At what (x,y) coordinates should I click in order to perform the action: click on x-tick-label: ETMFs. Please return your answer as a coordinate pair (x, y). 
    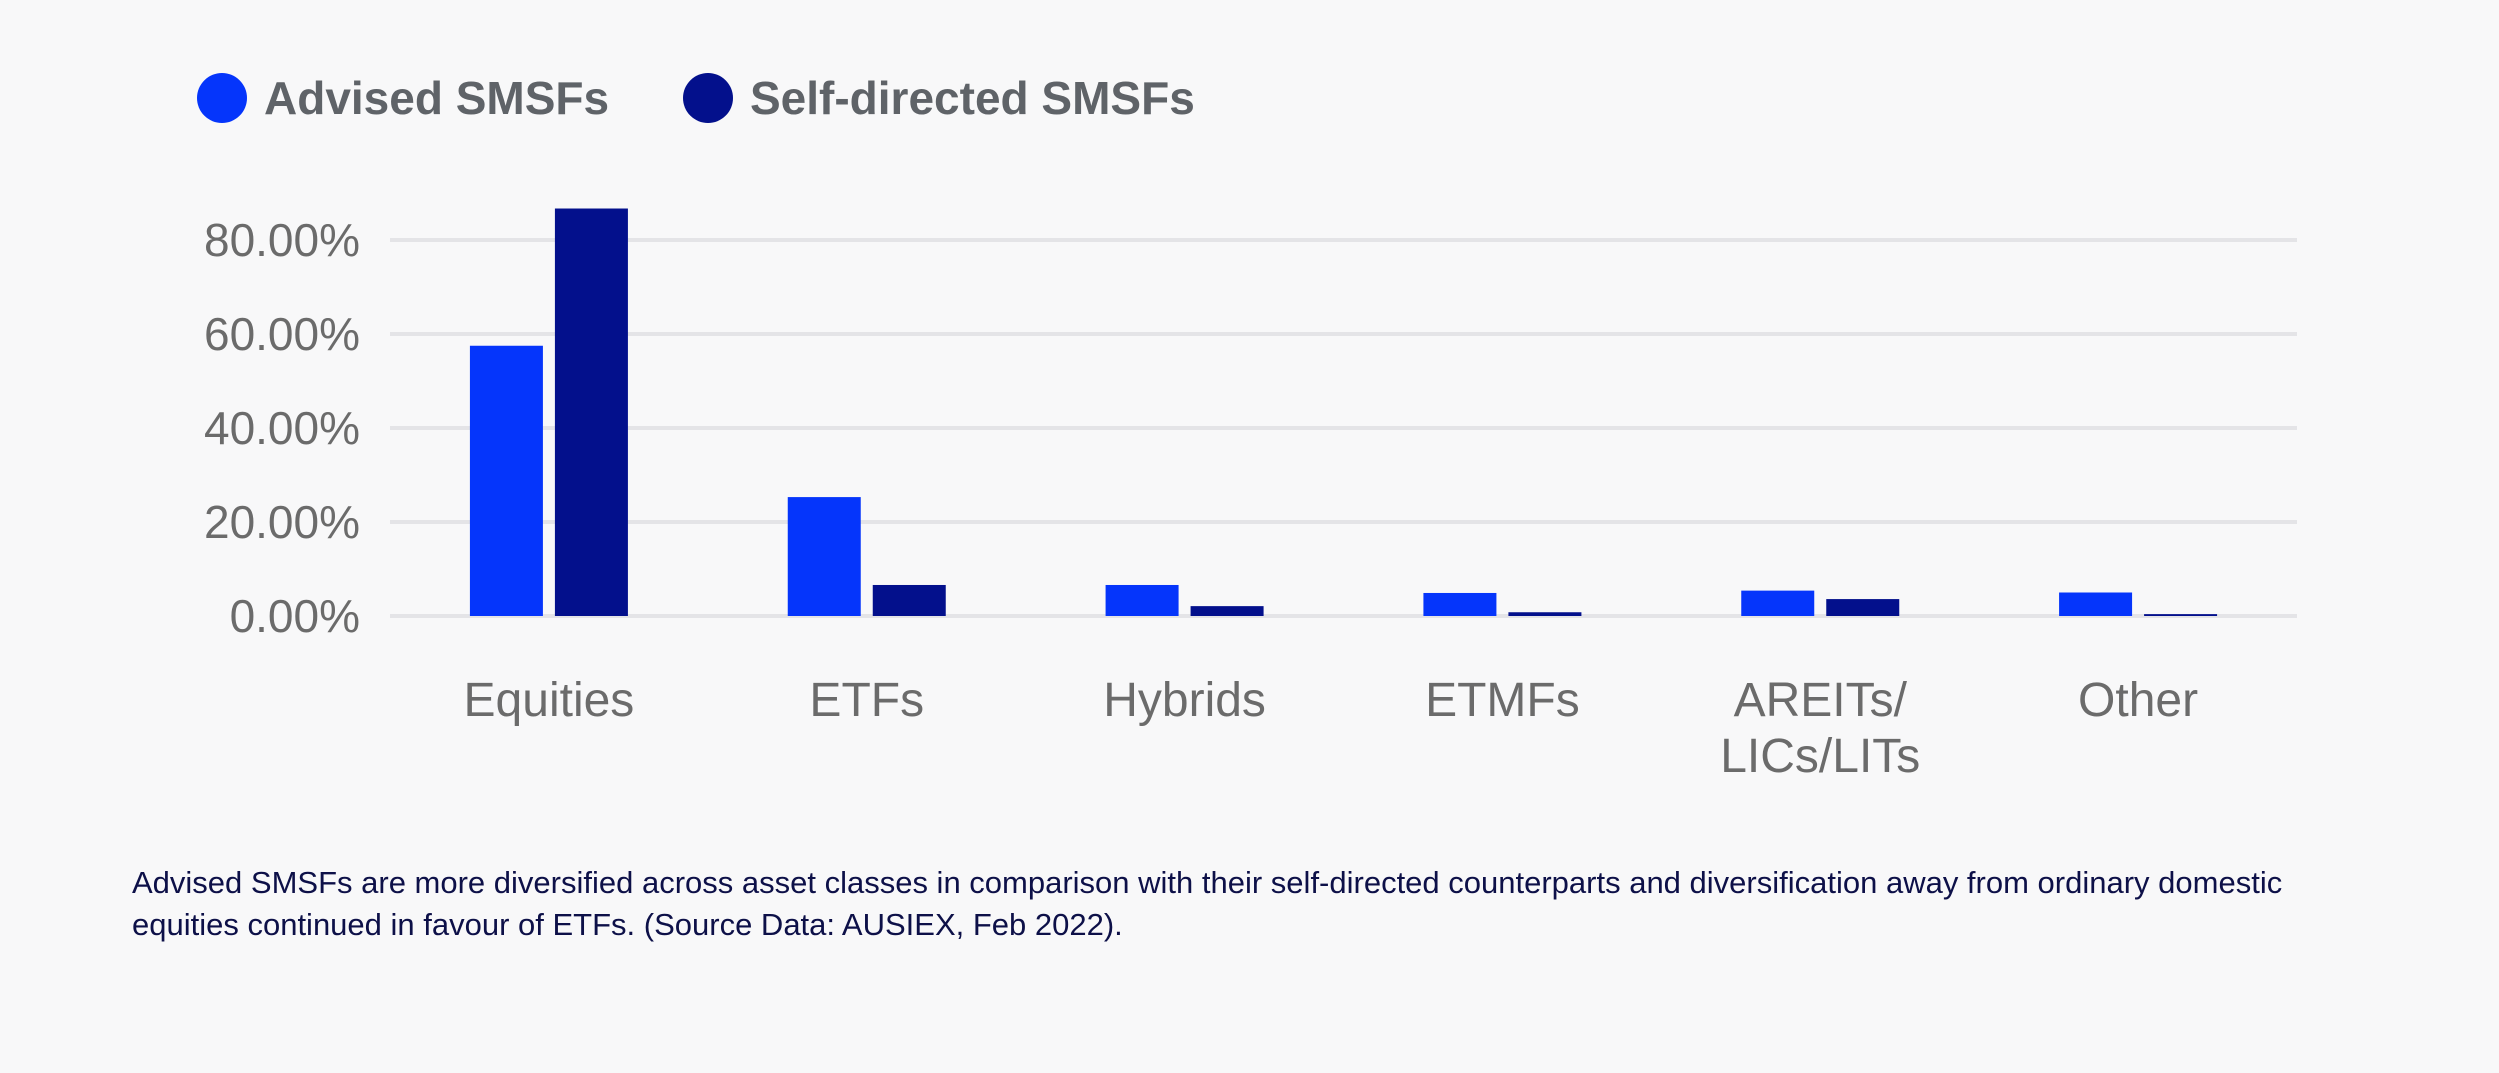
    Looking at the image, I should click on (1502, 700).